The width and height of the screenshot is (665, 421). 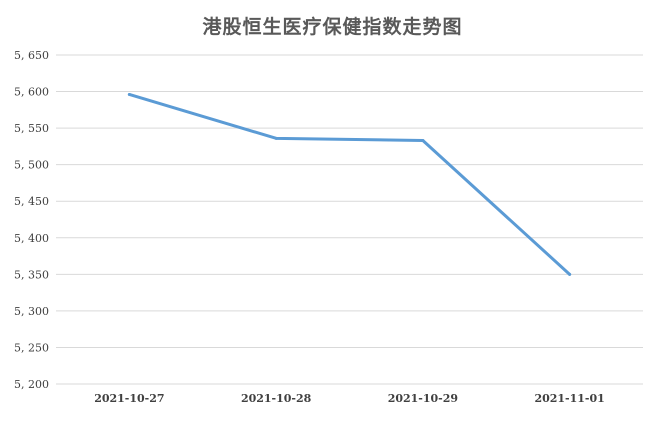 What do you see at coordinates (569, 398) in the screenshot?
I see `x-tick-label: 2021-11-01` at bounding box center [569, 398].